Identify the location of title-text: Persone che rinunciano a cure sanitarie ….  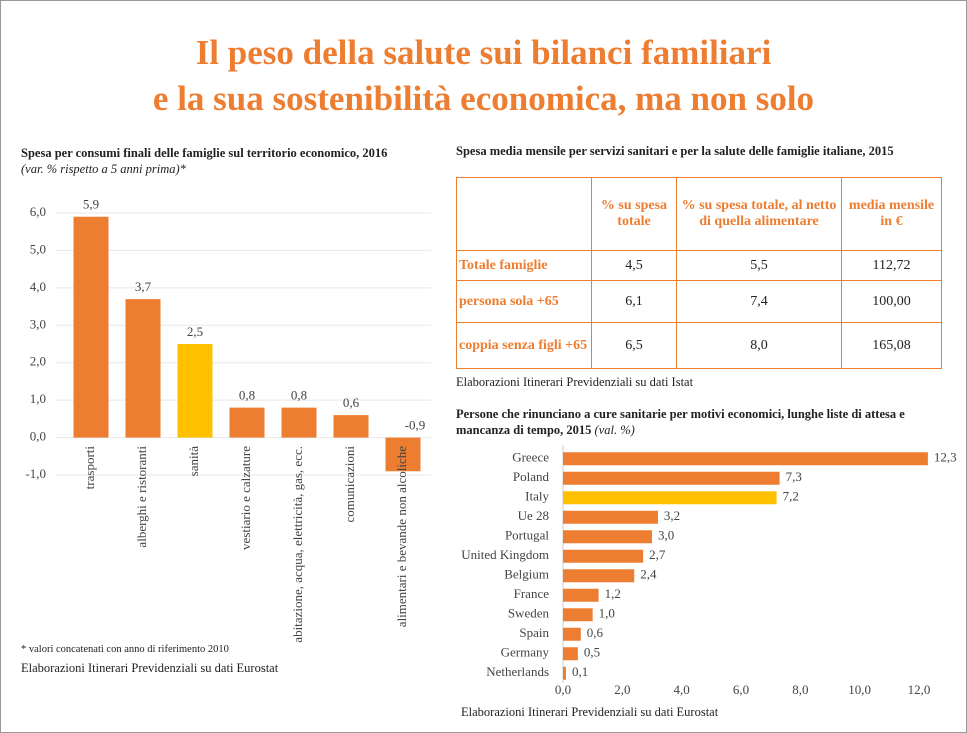
(680, 422).